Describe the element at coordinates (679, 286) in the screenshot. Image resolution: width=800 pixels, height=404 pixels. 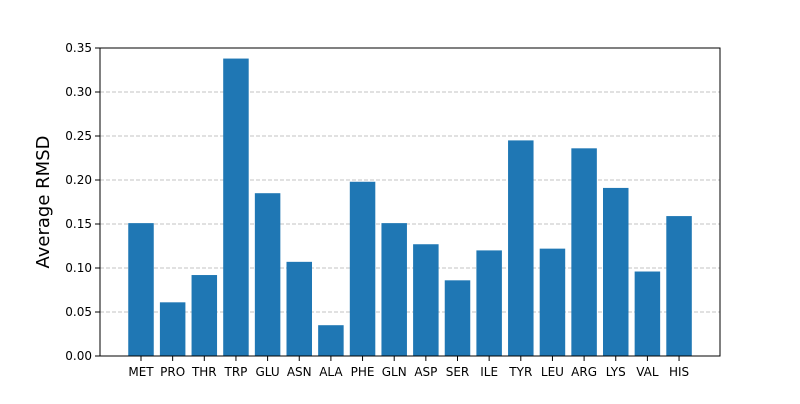
I see `bar-his` at that location.